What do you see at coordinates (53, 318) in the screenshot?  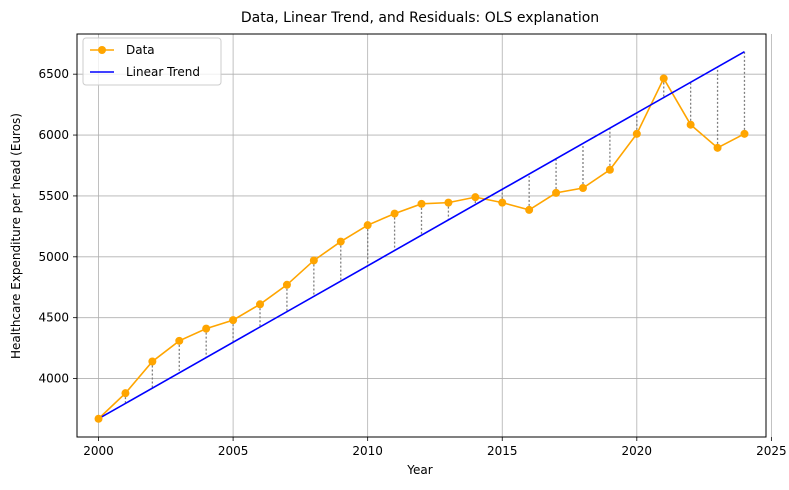 I see `y-tick-label: 4500` at bounding box center [53, 318].